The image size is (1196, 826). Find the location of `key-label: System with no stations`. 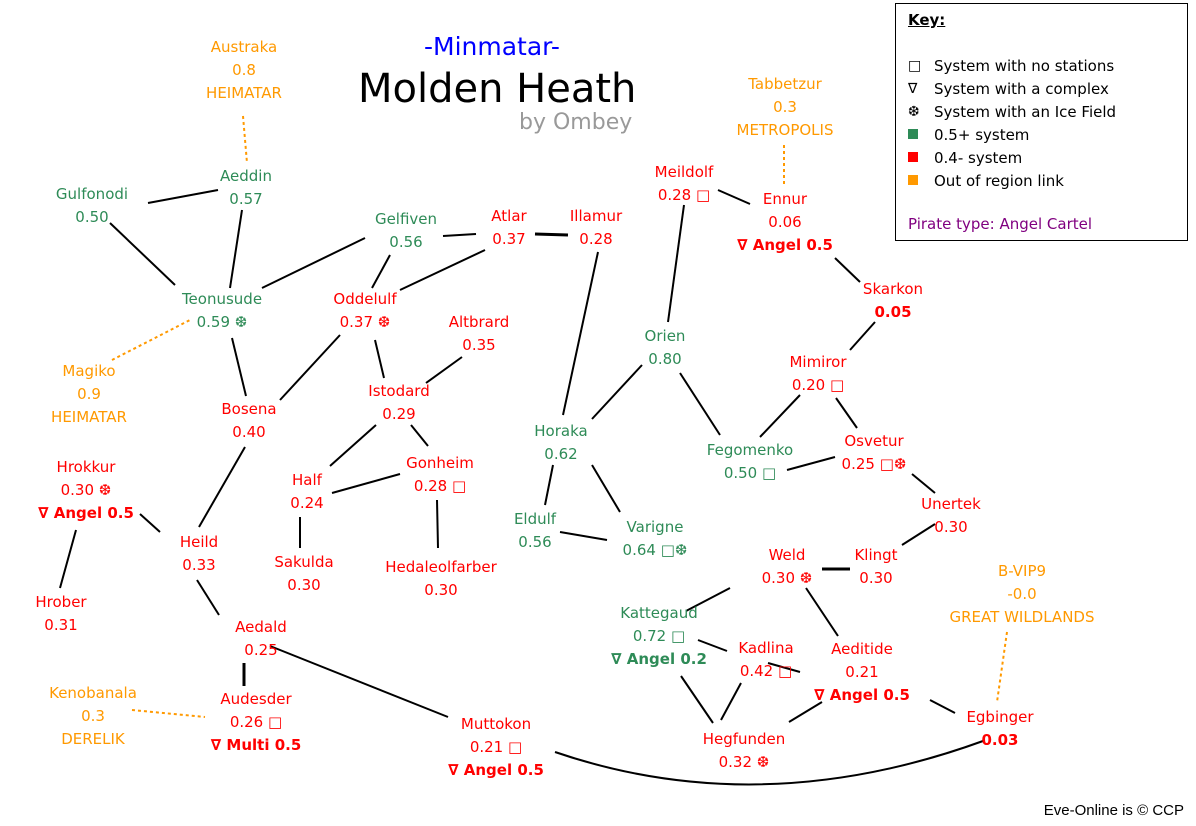

key-label: System with no stations is located at coordinates (1024, 66).